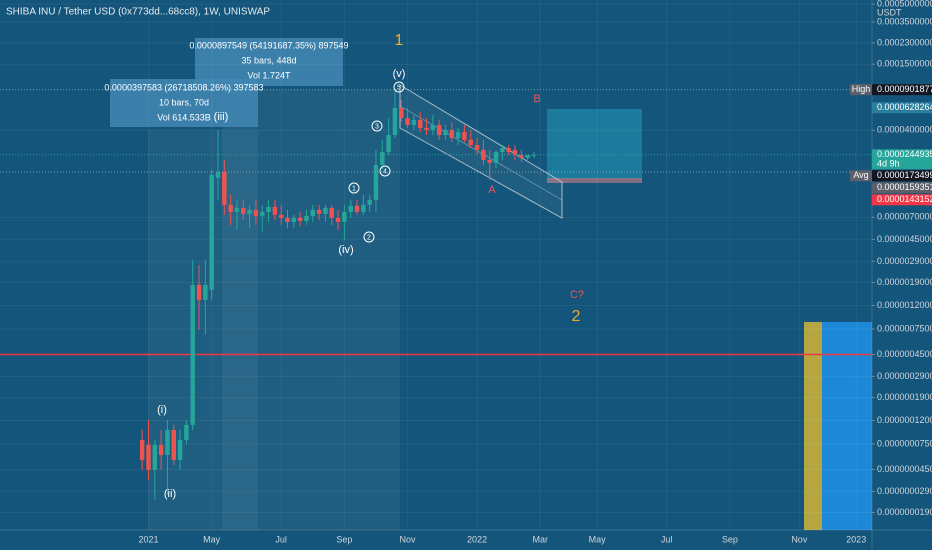 This screenshot has width=932, height=550. Describe the element at coordinates (594, 180) in the screenshot. I see `stop-box` at that location.